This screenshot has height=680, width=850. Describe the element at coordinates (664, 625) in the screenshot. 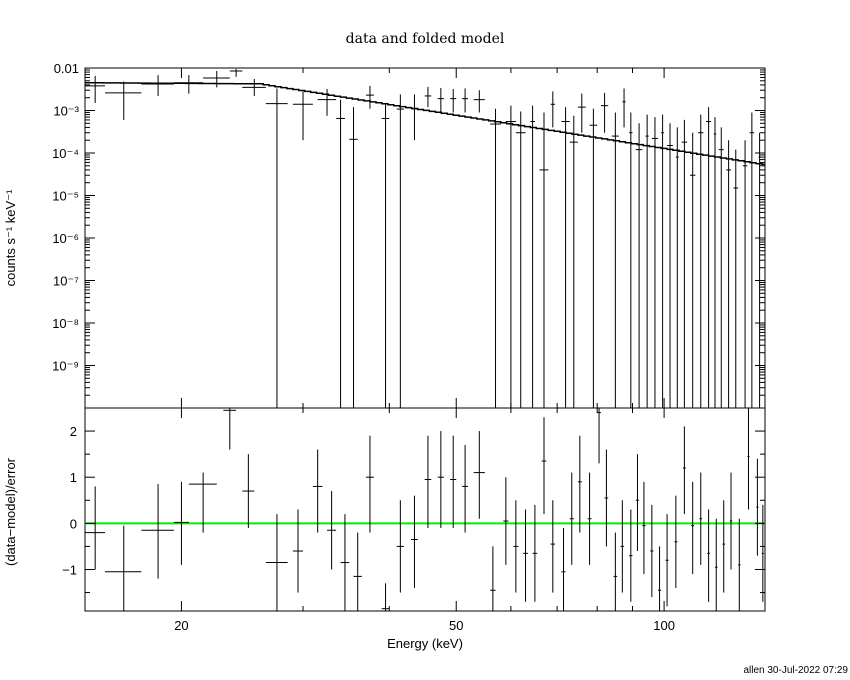

I see `x-tick-label: 100` at that location.